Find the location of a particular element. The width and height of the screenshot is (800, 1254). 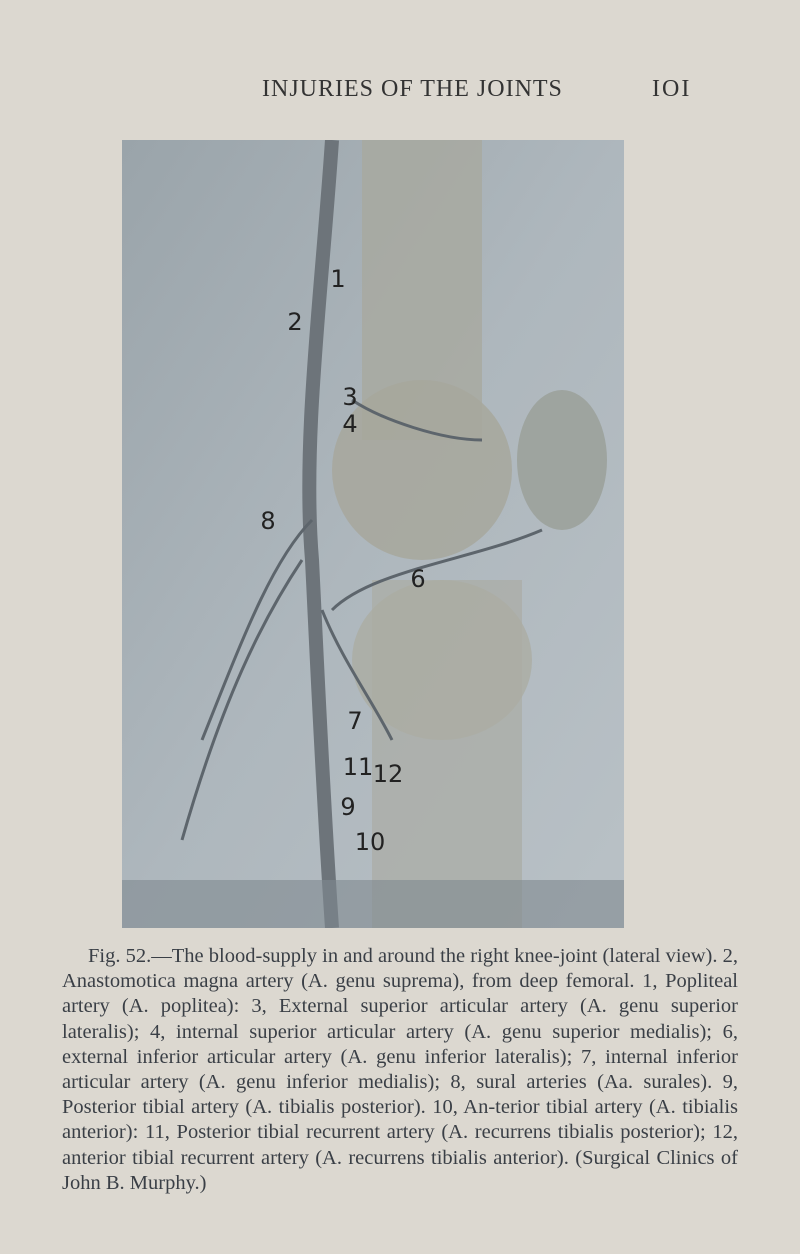

figure-label: 2 is located at coordinates (294, 322).